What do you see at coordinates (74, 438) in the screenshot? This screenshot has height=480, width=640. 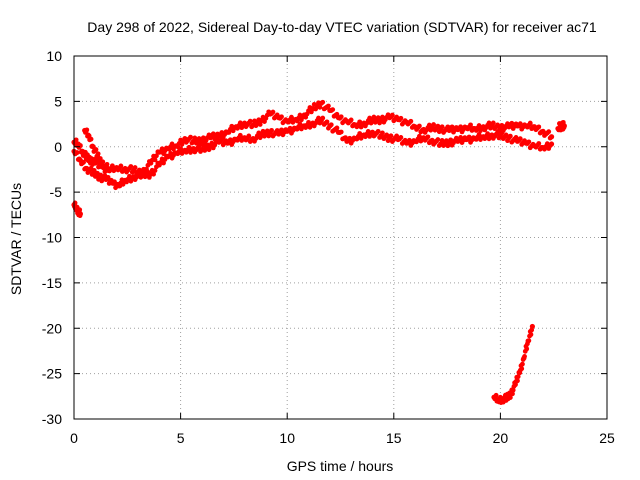 I see `x-tick-label: 0` at bounding box center [74, 438].